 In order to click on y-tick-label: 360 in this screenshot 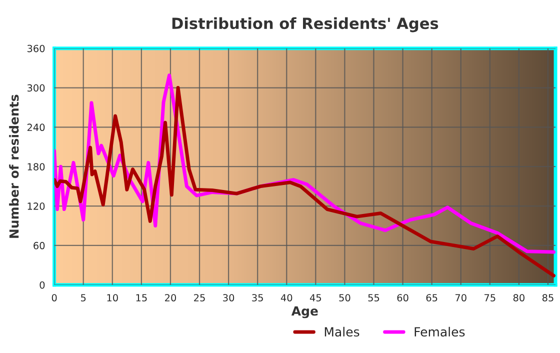, I will do `click(36, 48)`.